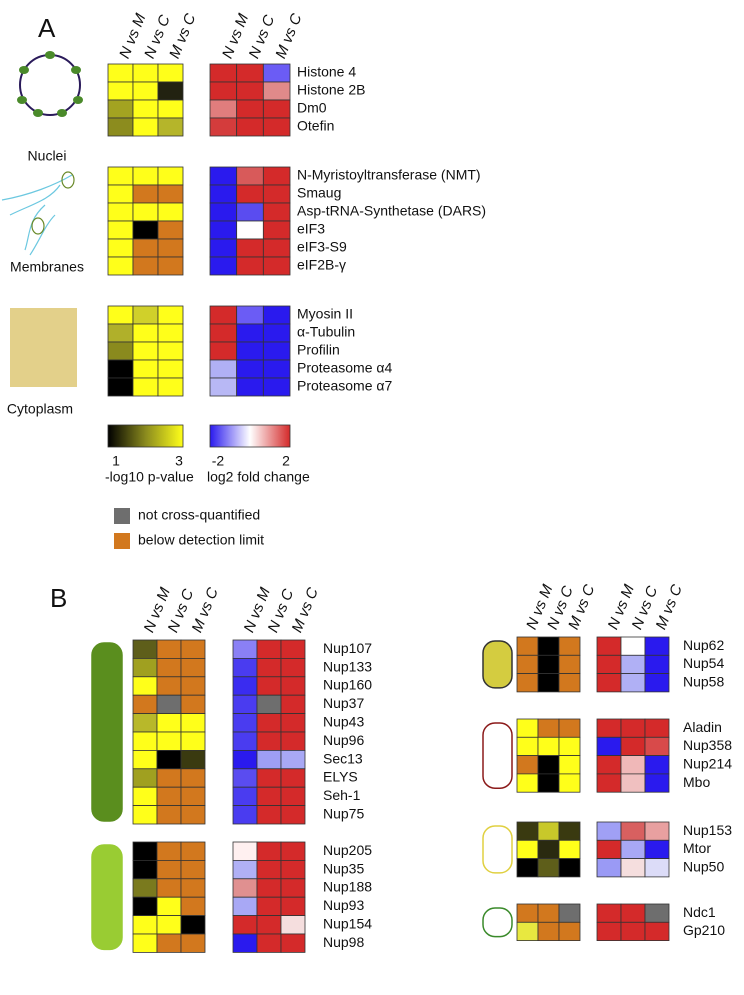 The width and height of the screenshot is (744, 995). What do you see at coordinates (703, 663) in the screenshot?
I see `row-label: Nup54` at bounding box center [703, 663].